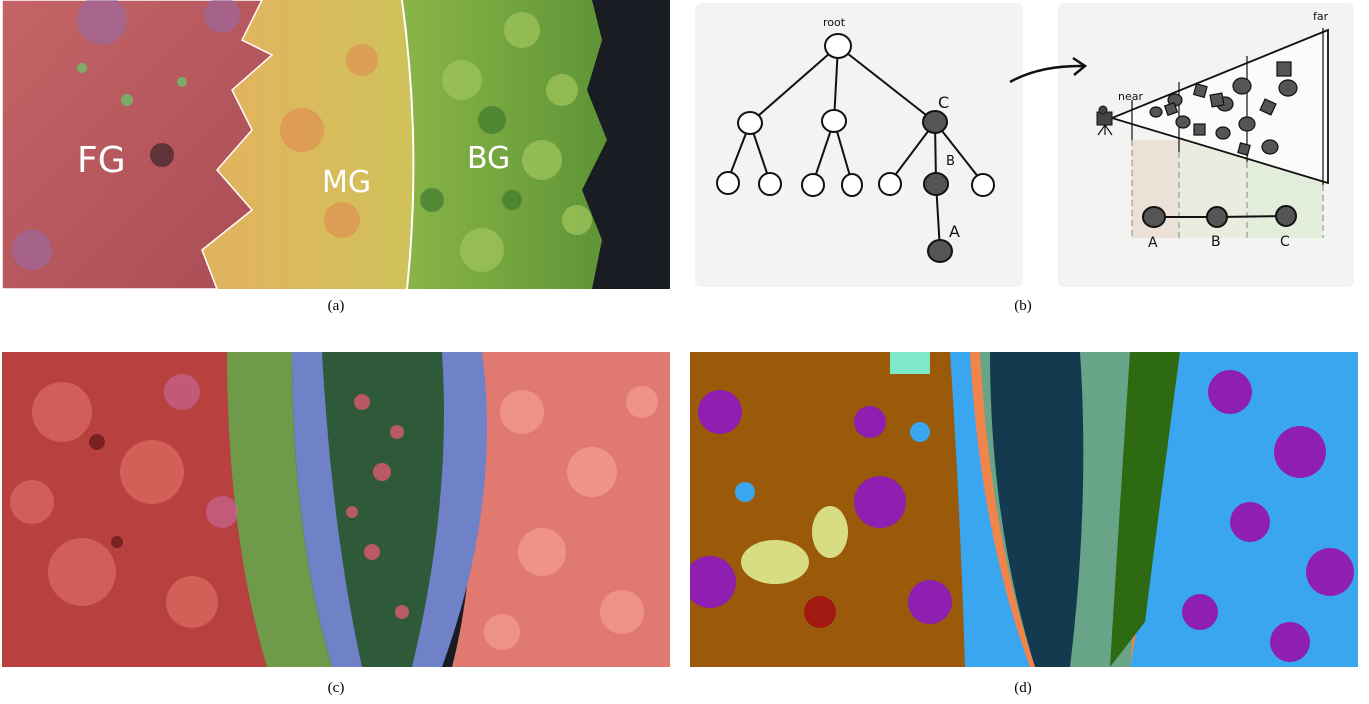 This screenshot has width=1369, height=704. I want to click on tree-node-root, so click(838, 46).